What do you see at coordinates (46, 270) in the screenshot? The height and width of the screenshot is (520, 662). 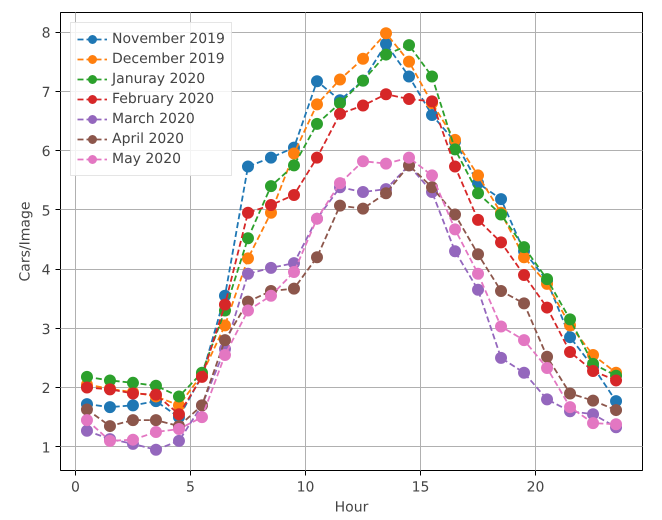 I see `y-tick-label: 4` at bounding box center [46, 270].